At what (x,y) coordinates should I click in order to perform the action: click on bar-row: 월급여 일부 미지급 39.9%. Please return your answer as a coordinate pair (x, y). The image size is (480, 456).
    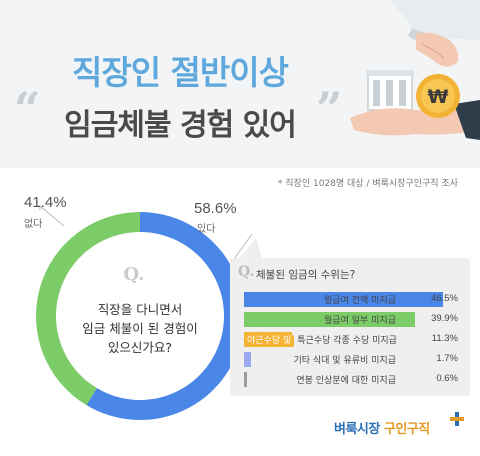
    Looking at the image, I should click on (355, 319).